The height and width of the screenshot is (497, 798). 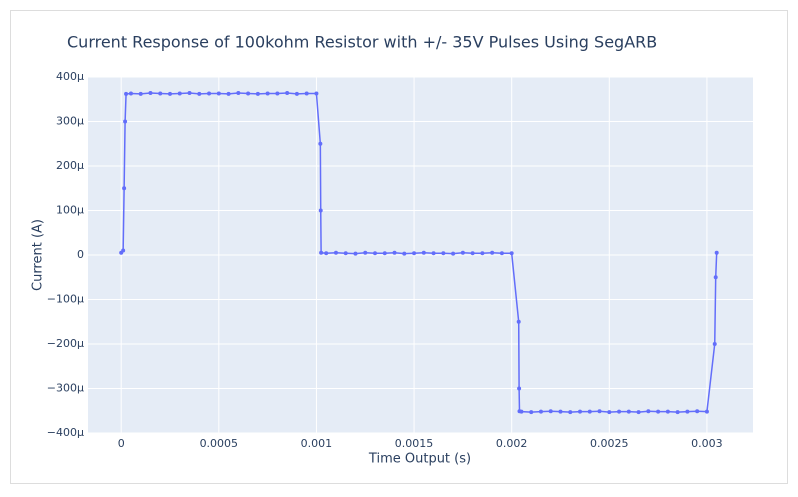 What do you see at coordinates (70, 121) in the screenshot?
I see `y-tick-label: 300μ` at bounding box center [70, 121].